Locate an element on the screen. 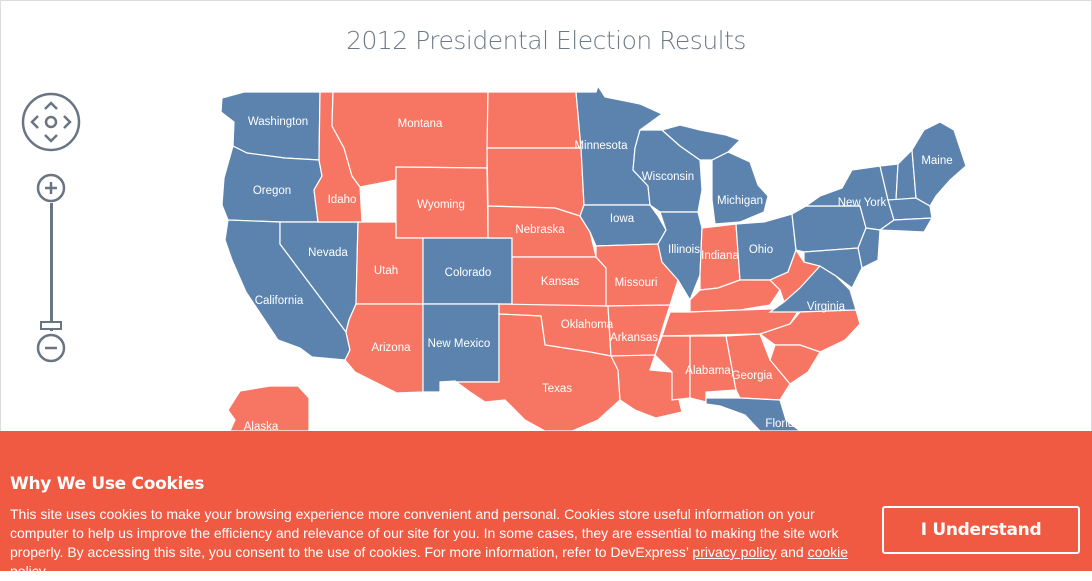 This screenshot has width=1092, height=581. cookie-period: . is located at coordinates (46, 571).